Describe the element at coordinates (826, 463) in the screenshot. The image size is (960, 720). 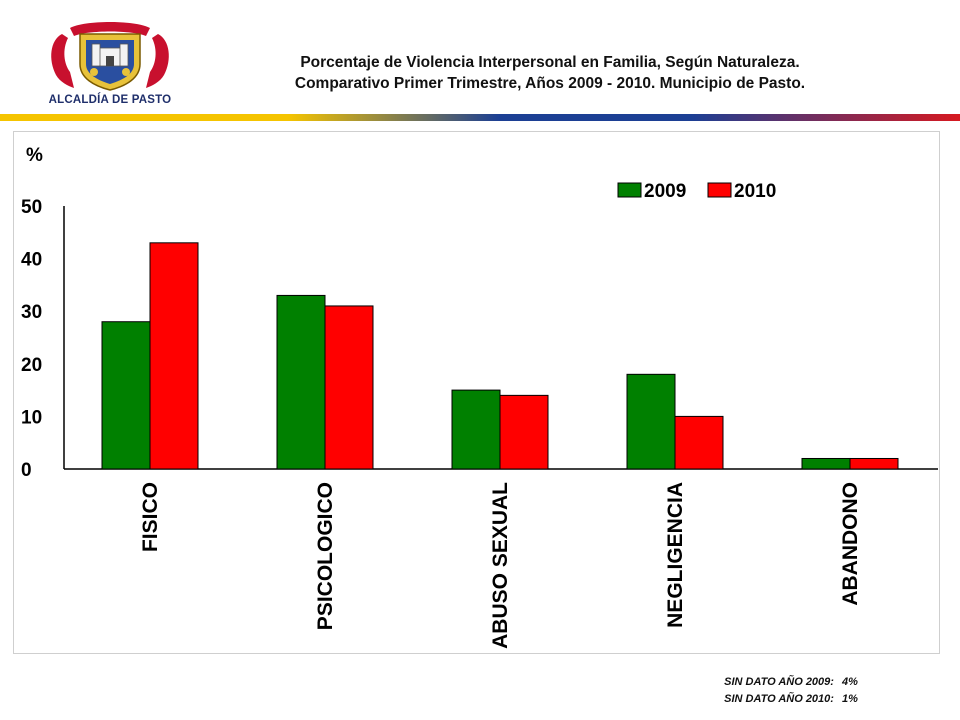
I see `bar-2009-abandono` at that location.